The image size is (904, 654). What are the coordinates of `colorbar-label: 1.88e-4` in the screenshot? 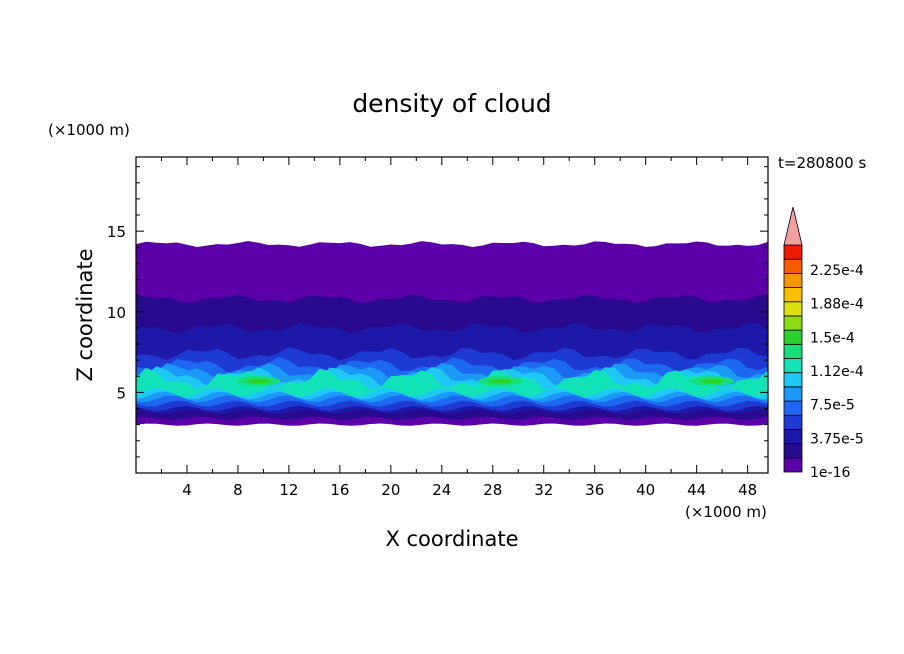 It's located at (837, 305).